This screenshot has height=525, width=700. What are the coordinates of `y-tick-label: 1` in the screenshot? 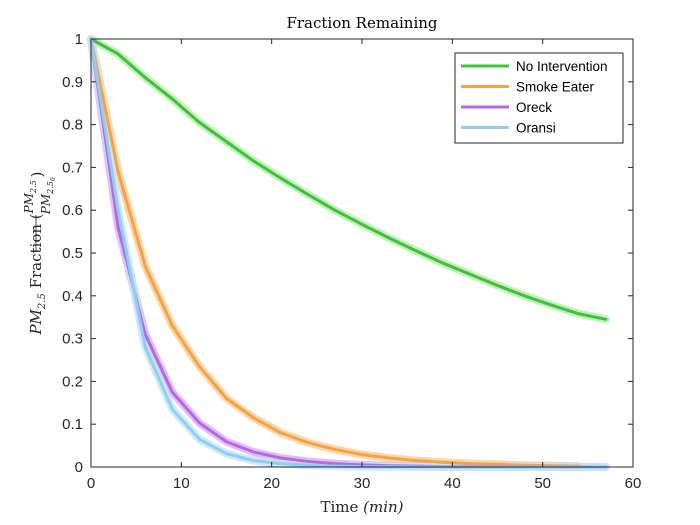 It's located at (79, 39).